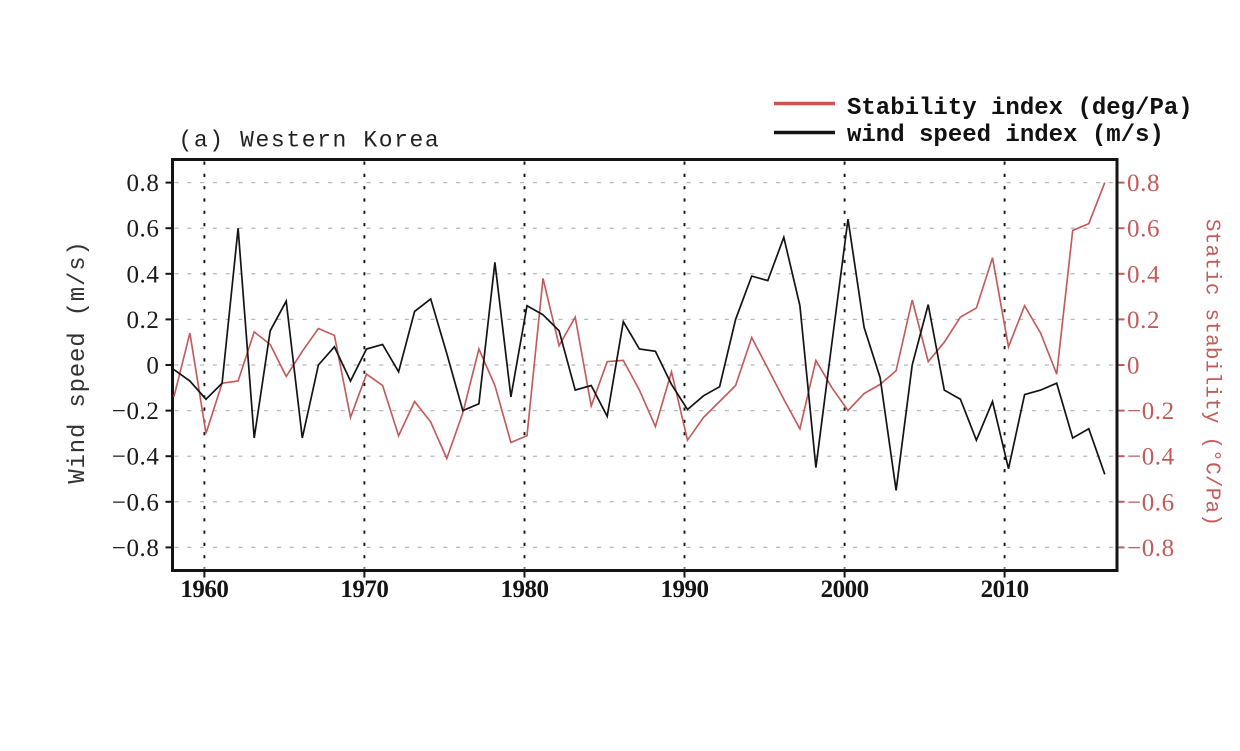 The width and height of the screenshot is (1240, 751). What do you see at coordinates (685, 589) in the screenshot?
I see `svg-text: 1990` at bounding box center [685, 589].